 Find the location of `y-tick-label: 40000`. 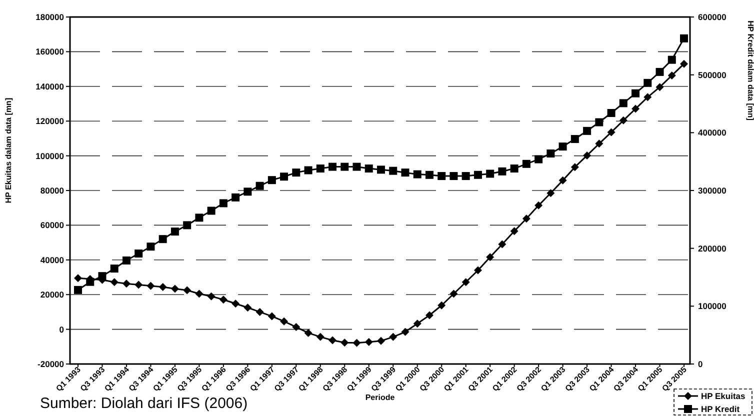

y-tick-label: 40000 is located at coordinates (52, 259).